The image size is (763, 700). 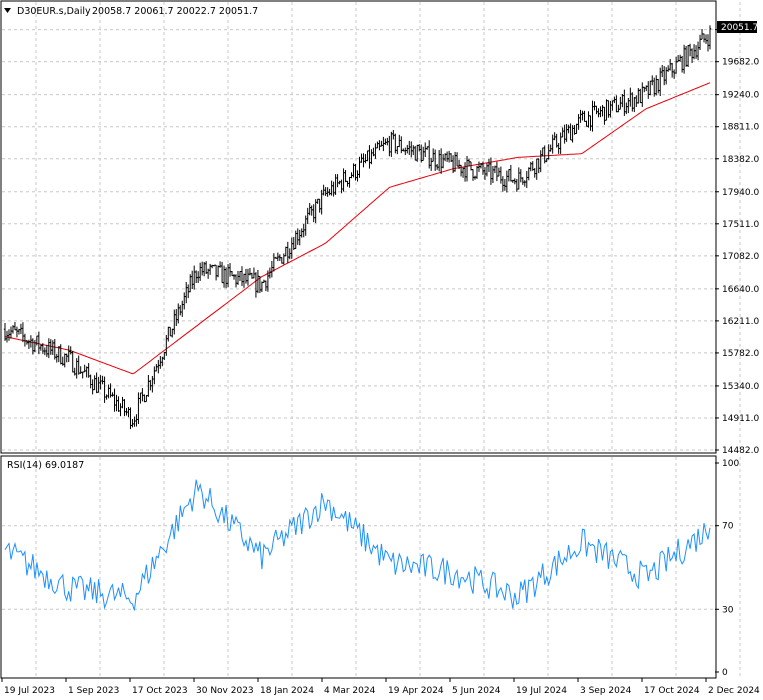 I want to click on x-tick-label: 19 Apr 2024, so click(x=416, y=691).